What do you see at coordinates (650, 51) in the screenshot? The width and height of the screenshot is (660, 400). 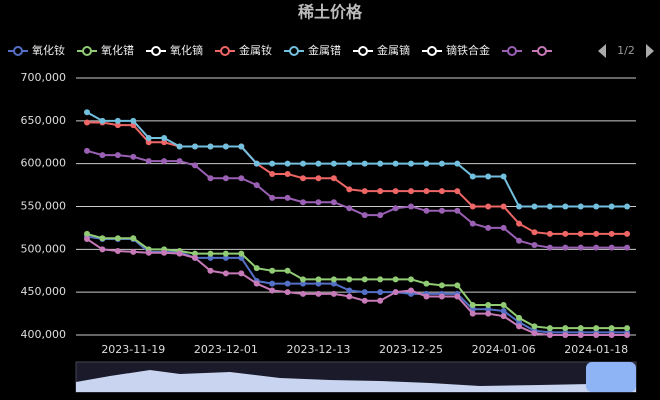 I see `legend-next` at bounding box center [650, 51].